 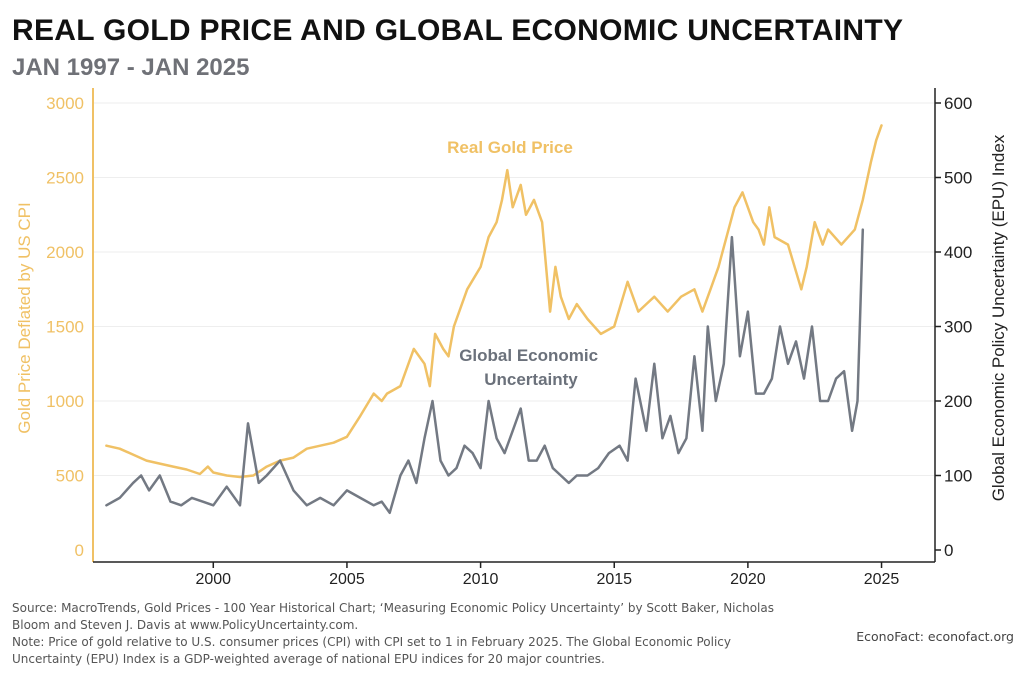 What do you see at coordinates (213, 579) in the screenshot?
I see `x-tick-label-2000: 2000` at bounding box center [213, 579].